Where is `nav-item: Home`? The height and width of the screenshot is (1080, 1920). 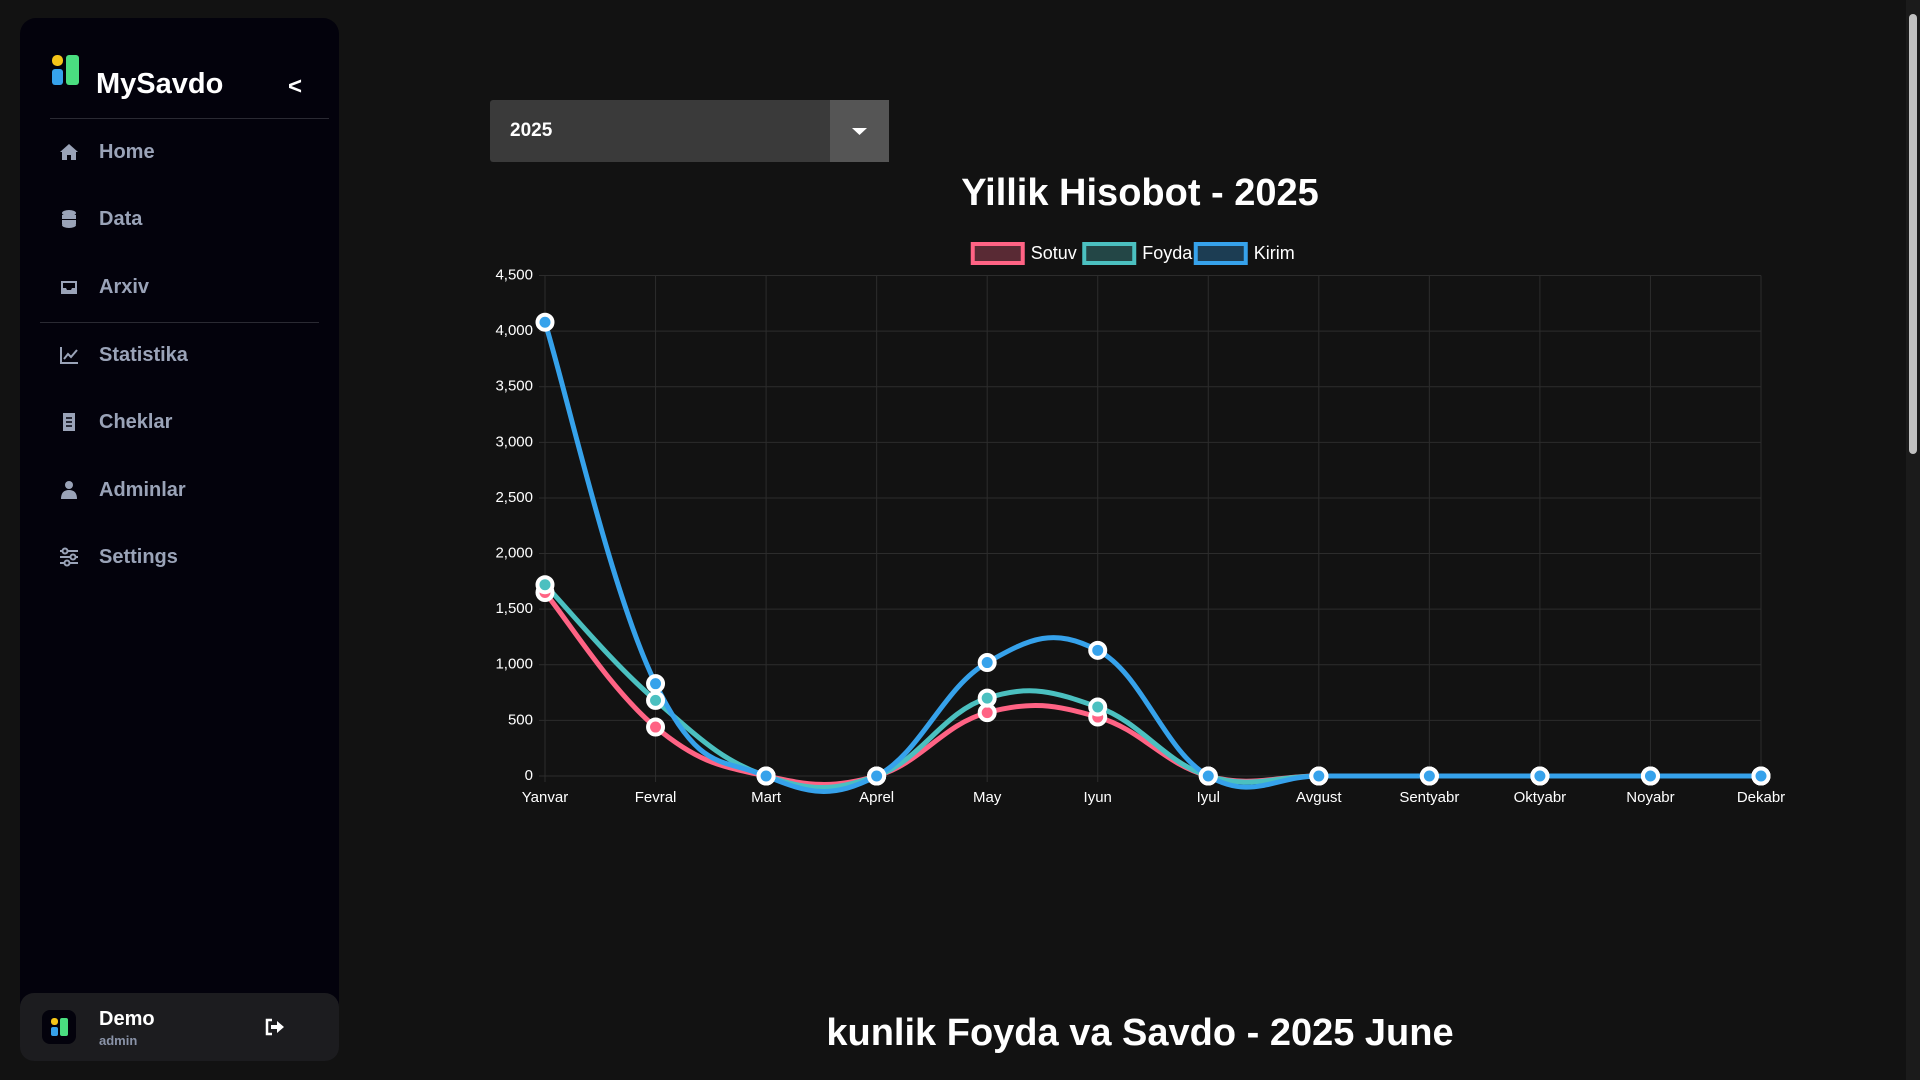 nav-item: Home is located at coordinates (127, 152).